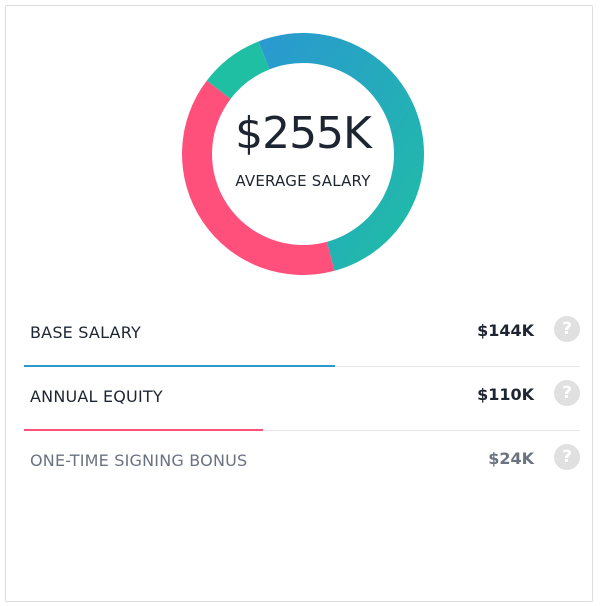 Image resolution: width=600 pixels, height=606 pixels. Describe the element at coordinates (511, 458) in the screenshot. I see `signing-bonus-value: $24K` at that location.